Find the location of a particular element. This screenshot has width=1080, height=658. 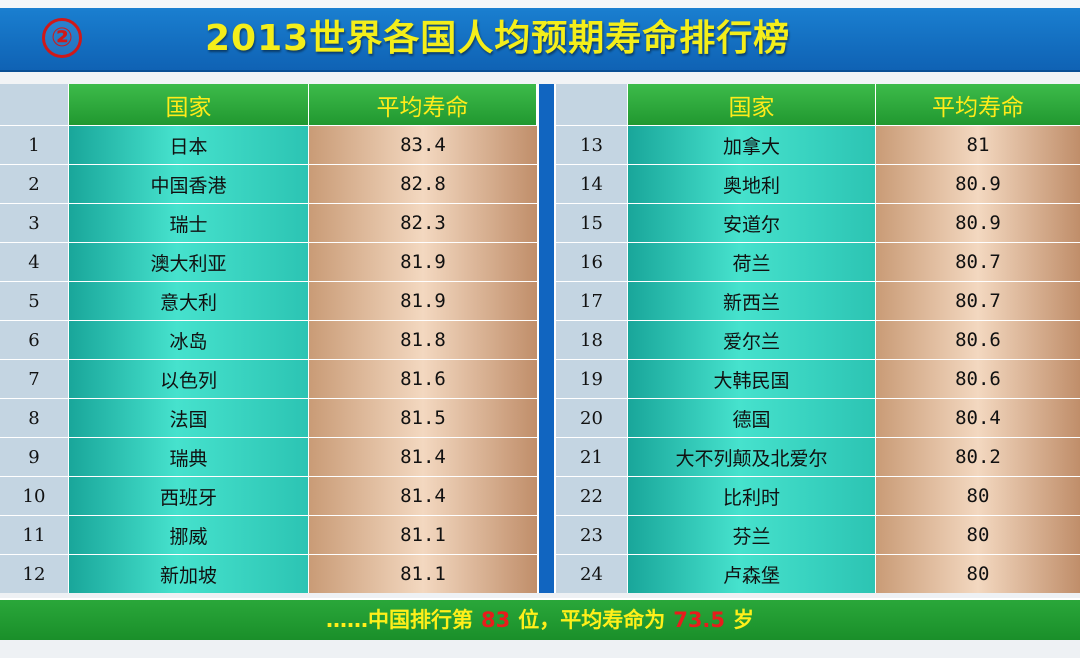

country-header-right: 国家 is located at coordinates (752, 104).